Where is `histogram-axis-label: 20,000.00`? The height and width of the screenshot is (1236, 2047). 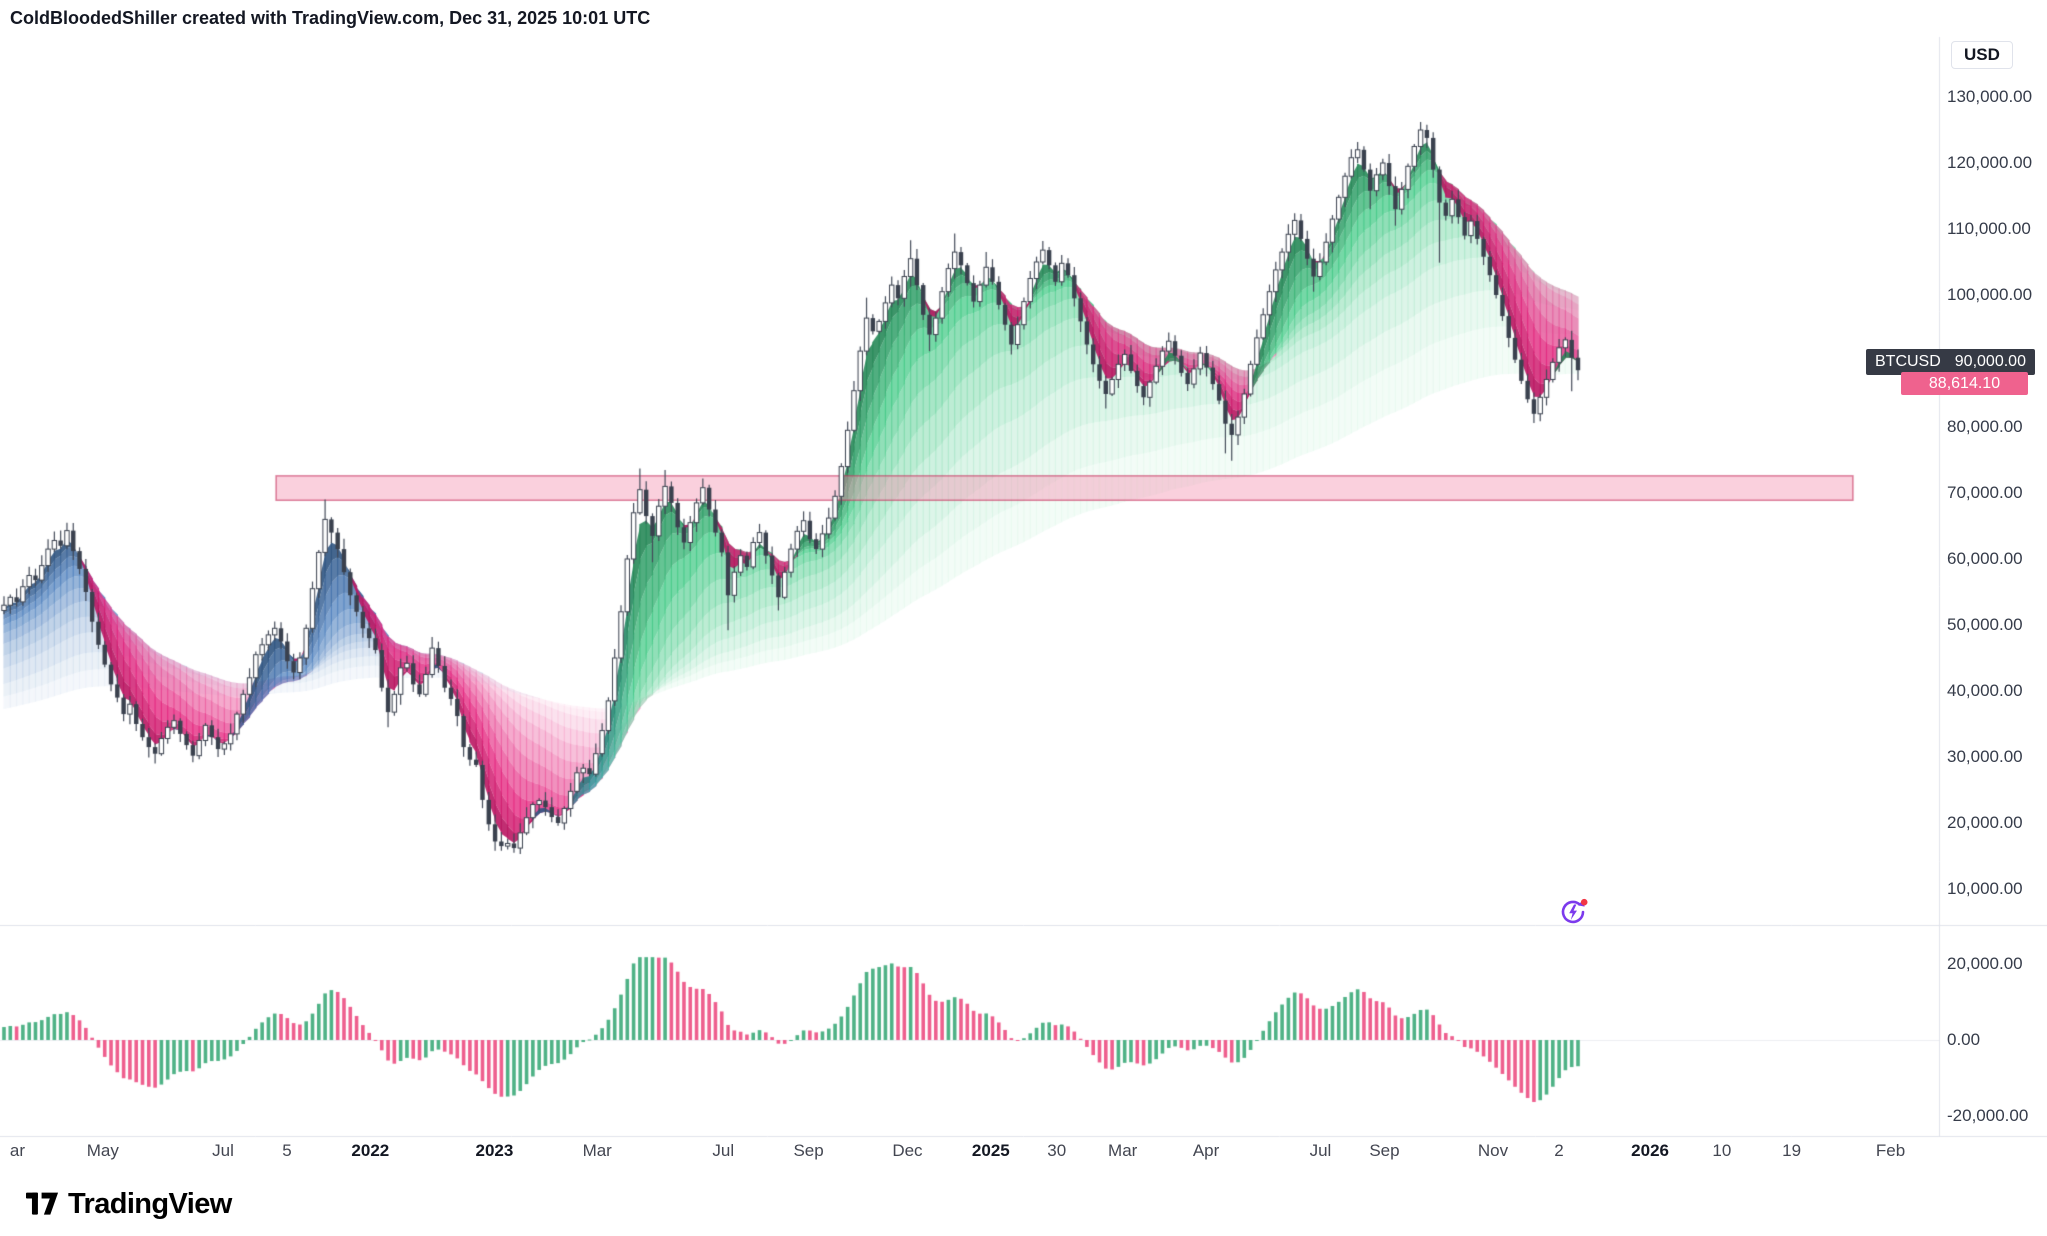 histogram-axis-label: 20,000.00 is located at coordinates (1985, 963).